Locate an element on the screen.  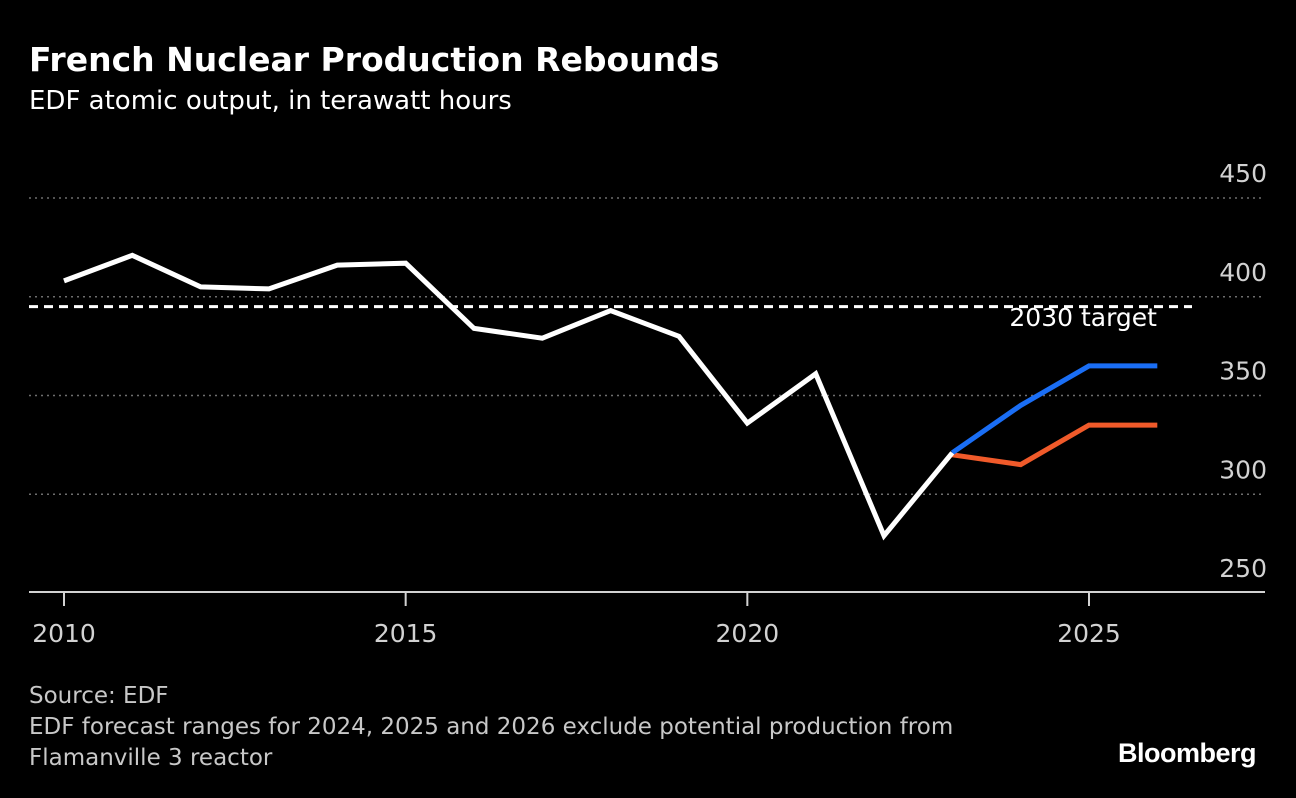
series-line-forecast-low is located at coordinates (1054, 445).